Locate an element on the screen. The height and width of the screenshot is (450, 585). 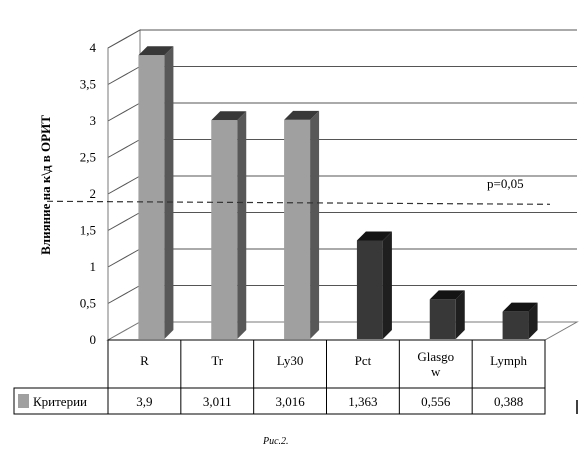
bar-lymph is located at coordinates (520, 320).